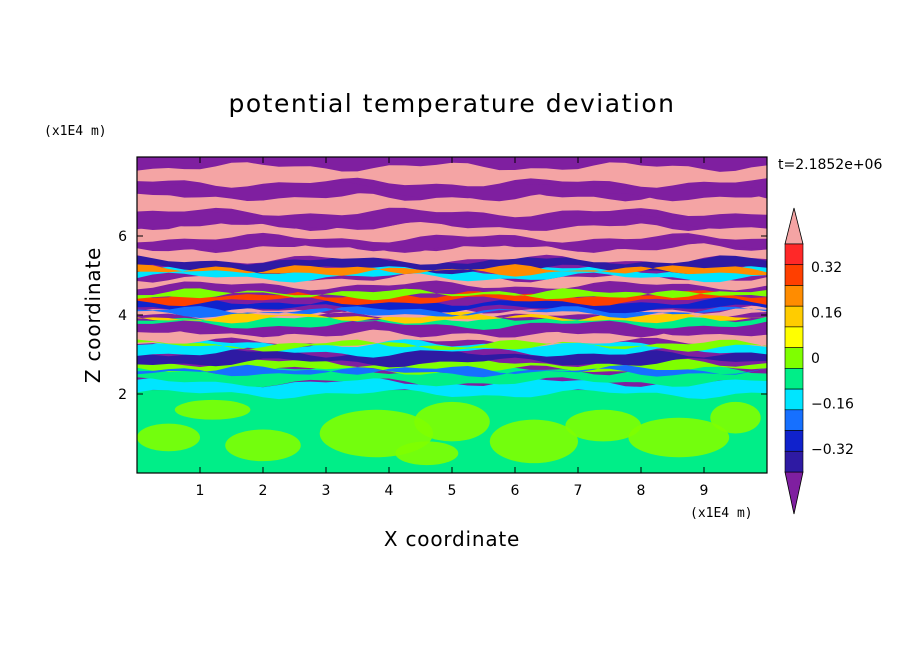  What do you see at coordinates (826, 313) in the screenshot?
I see `colorbar-label-1: 0.16` at bounding box center [826, 313].